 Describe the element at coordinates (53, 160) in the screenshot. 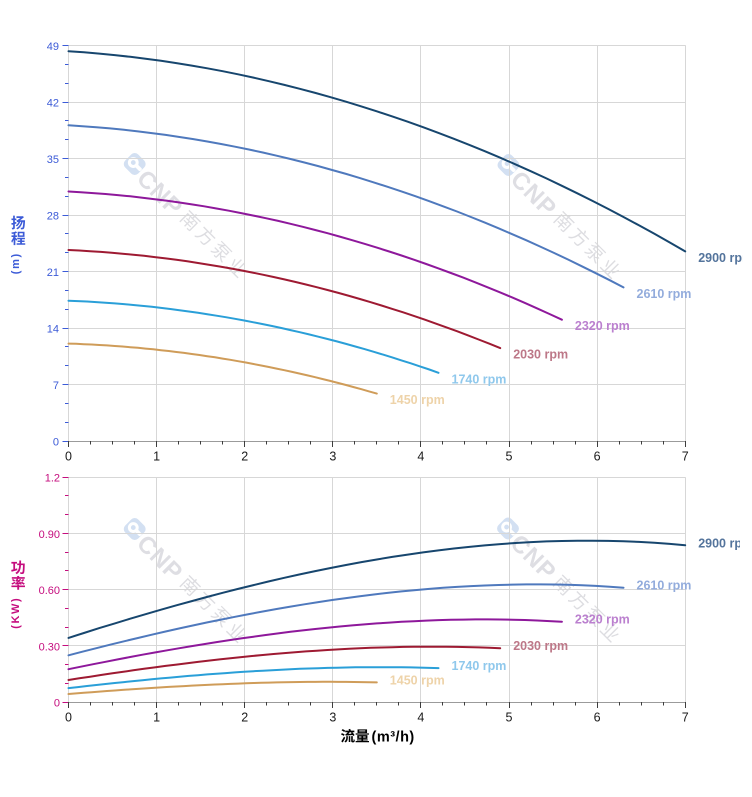

I see `svg-text: 35` at that location.